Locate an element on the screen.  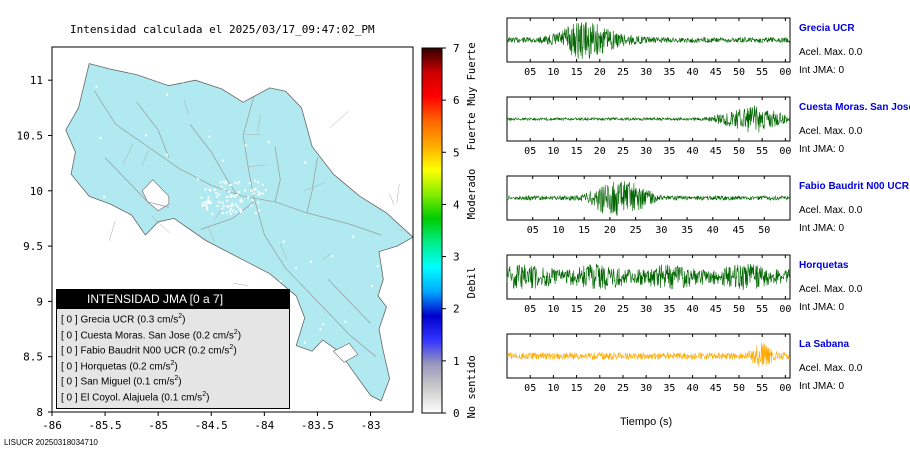
x-tick-label: -85 is located at coordinates (158, 425).